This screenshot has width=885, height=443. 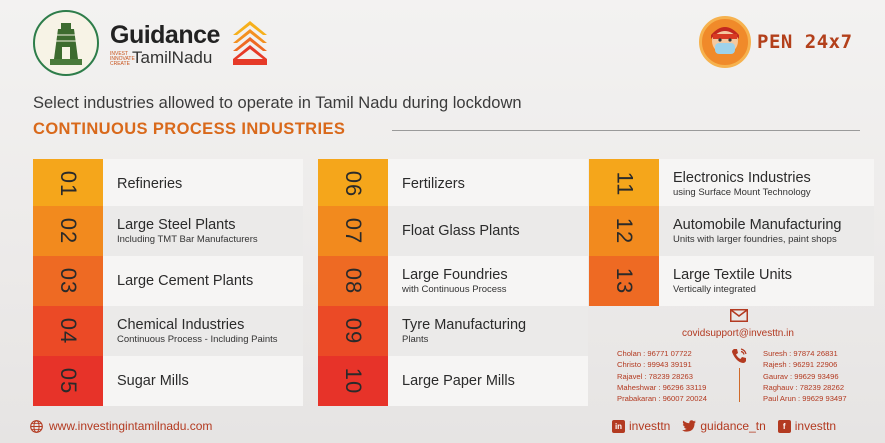 What do you see at coordinates (187, 239) in the screenshot?
I see `industry-subtitle: Including TMT Bar Manufacturers` at bounding box center [187, 239].